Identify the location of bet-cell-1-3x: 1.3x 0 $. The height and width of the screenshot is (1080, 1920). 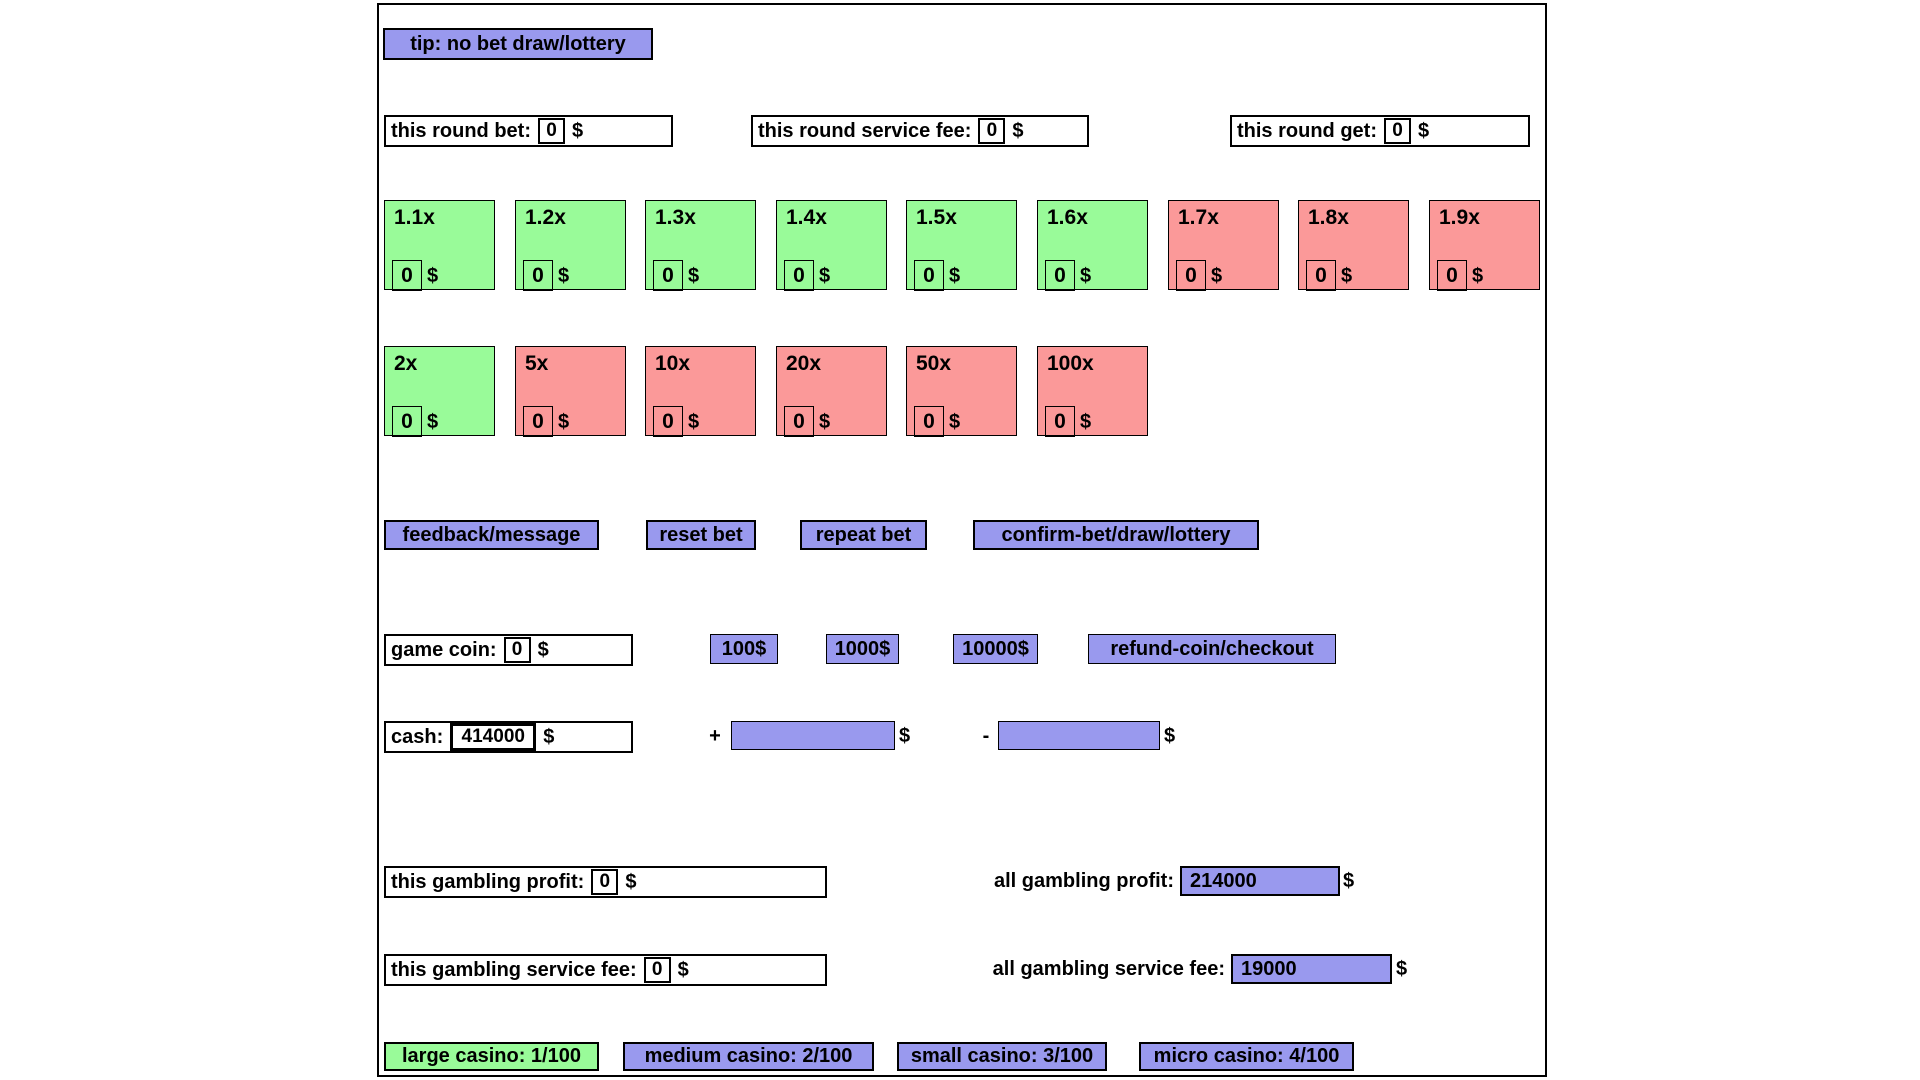
(700, 245).